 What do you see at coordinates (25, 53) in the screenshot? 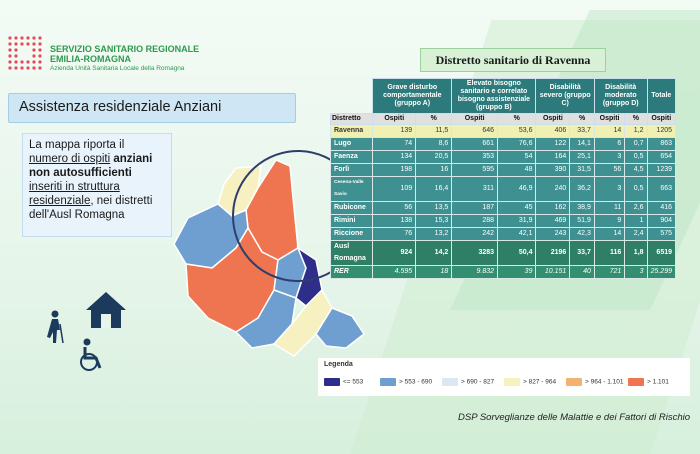
I see `ssr-logo-icon` at bounding box center [25, 53].